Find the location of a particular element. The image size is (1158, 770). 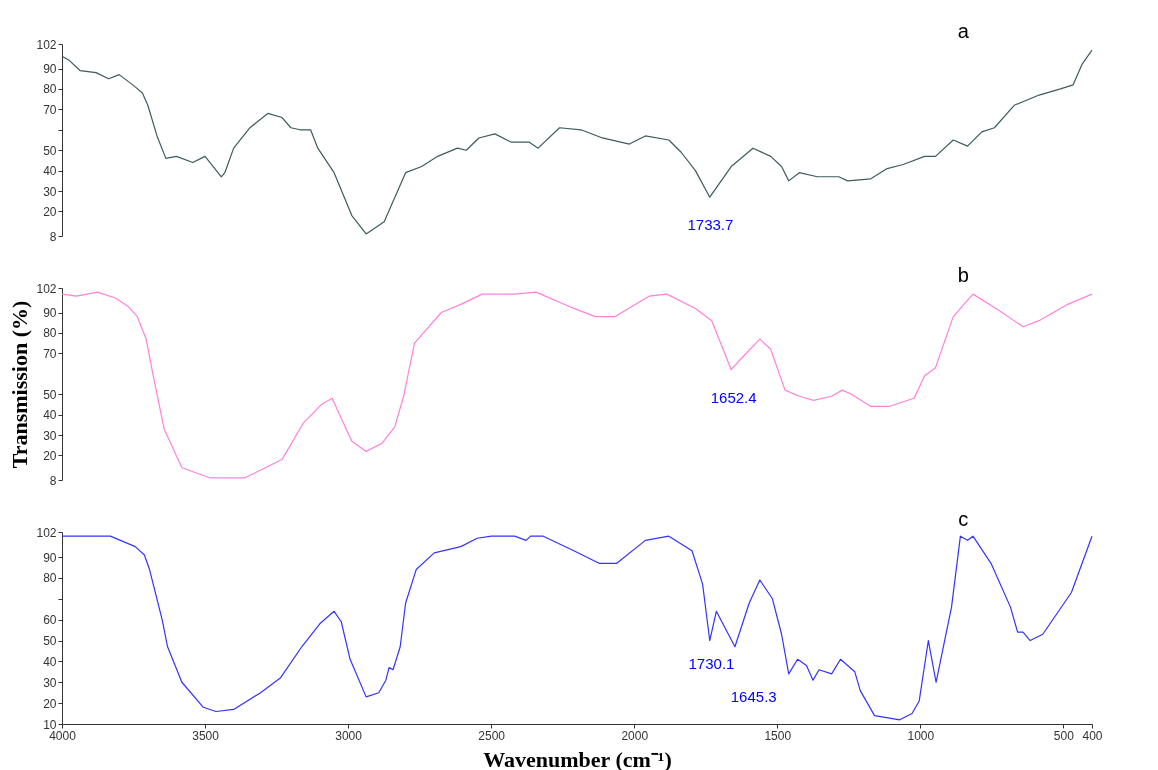

x-tick-label: 2500 is located at coordinates (492, 735).